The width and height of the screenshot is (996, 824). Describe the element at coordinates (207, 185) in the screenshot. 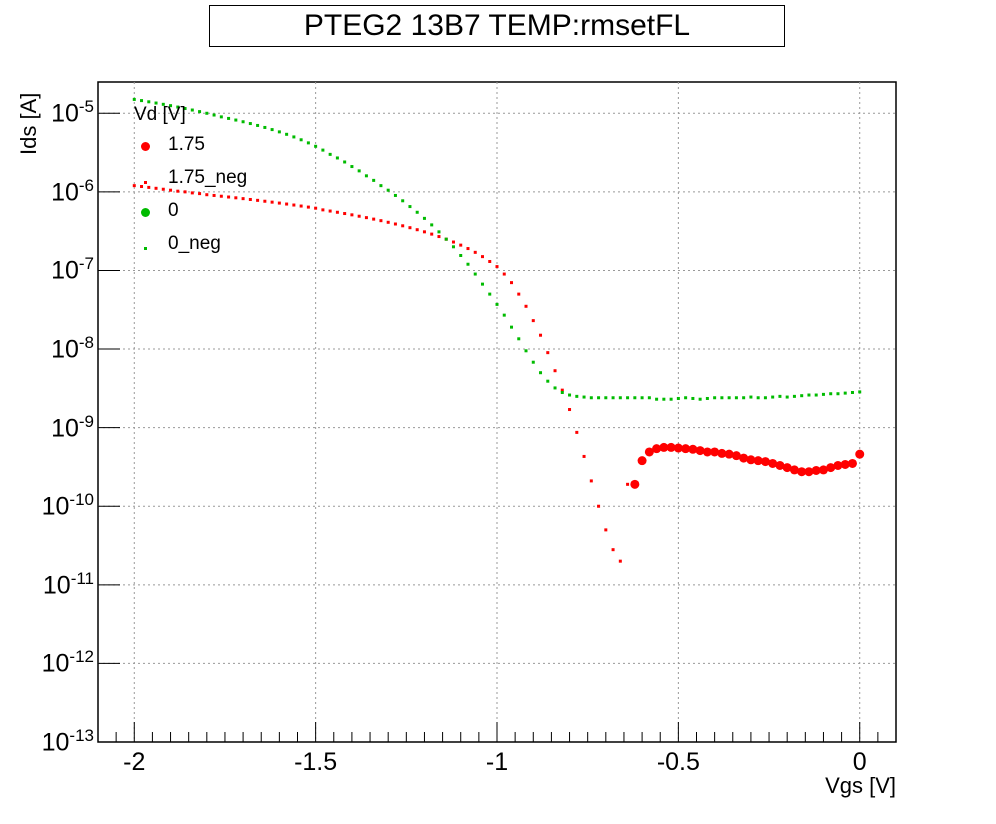

I see `legend: Vd [V] 1.75 1.75_neg 0 0_neg` at that location.